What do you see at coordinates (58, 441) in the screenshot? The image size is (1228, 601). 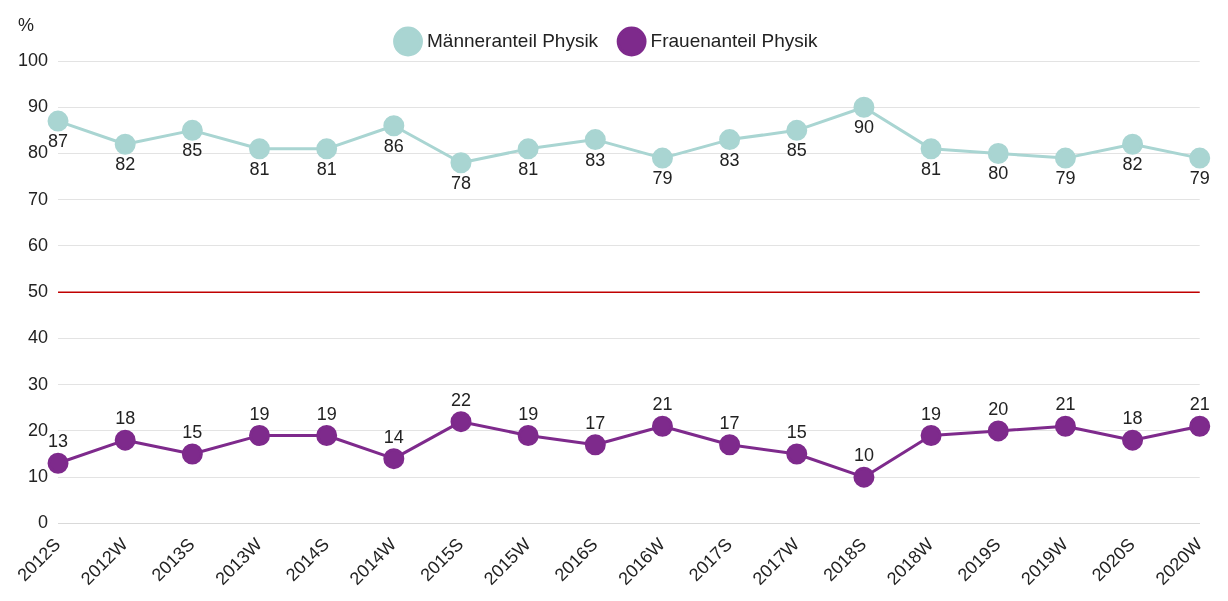 I see `data-label: 13` at bounding box center [58, 441].